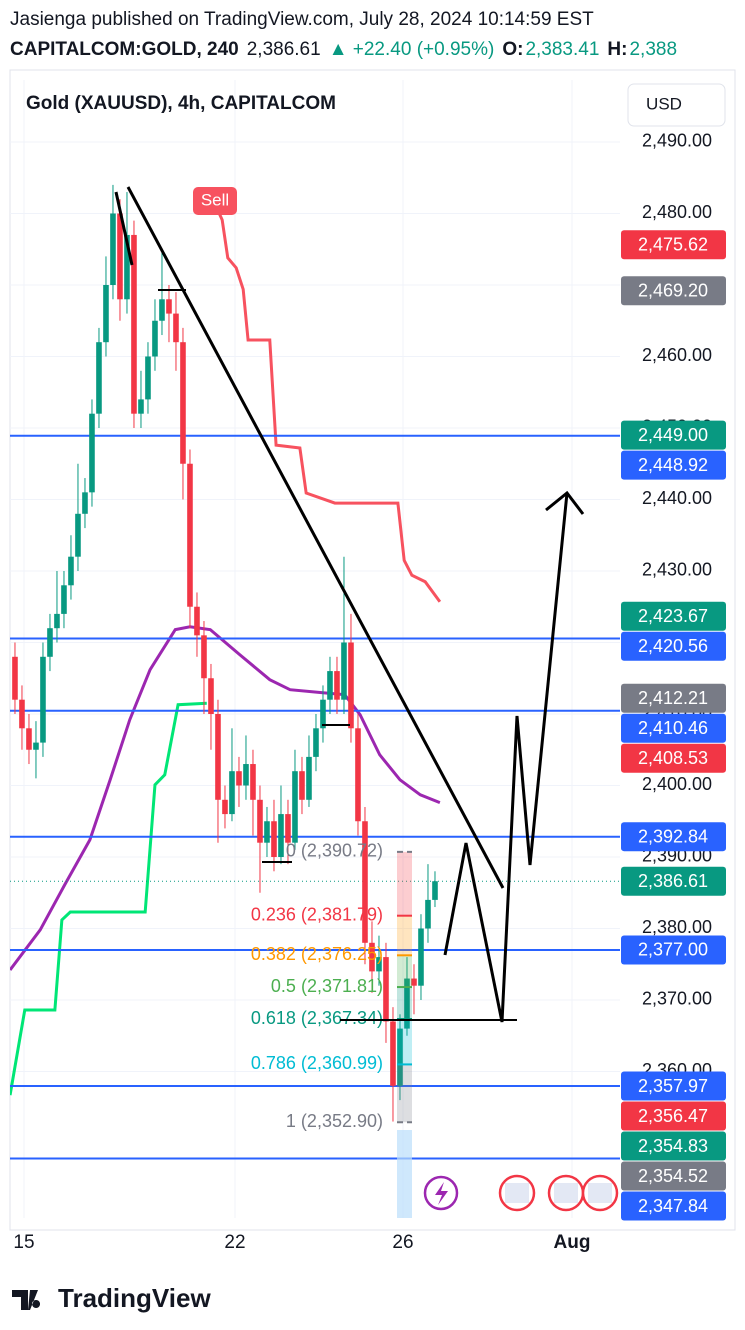  Describe the element at coordinates (334, 851) in the screenshot. I see `fib-label: 0 (2,390.72)` at that location.